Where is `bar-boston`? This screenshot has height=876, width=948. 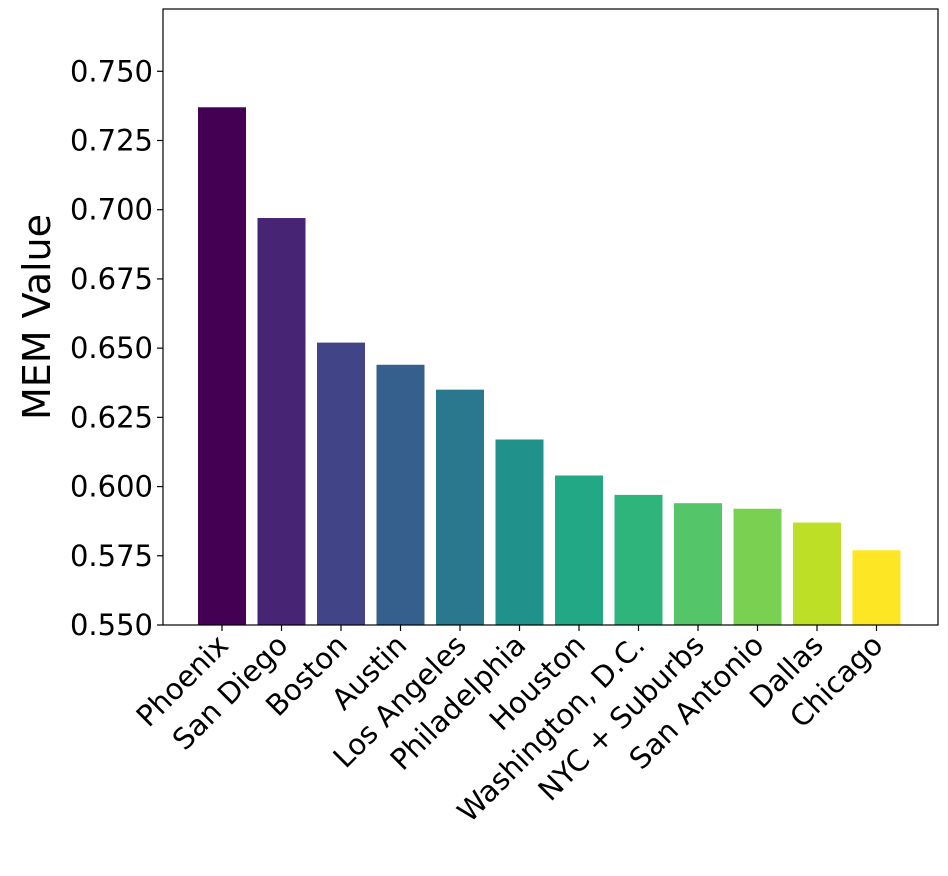 bar-boston is located at coordinates (341, 483).